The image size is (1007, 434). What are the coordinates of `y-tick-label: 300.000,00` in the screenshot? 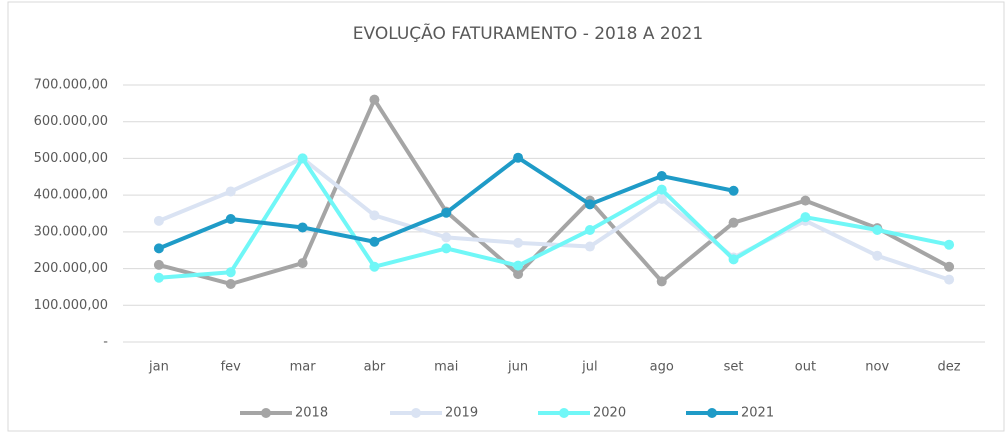 It's located at (71, 231).